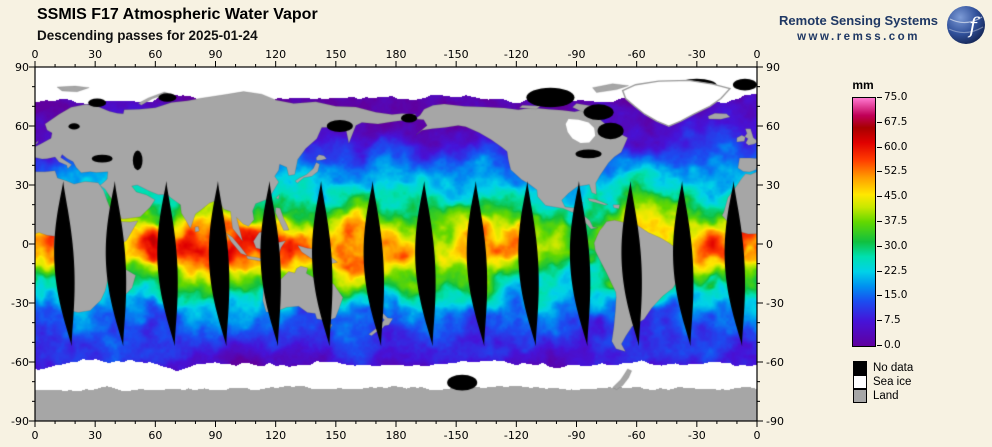  I want to click on colorbar-tick-label: 60.0, so click(896, 146).